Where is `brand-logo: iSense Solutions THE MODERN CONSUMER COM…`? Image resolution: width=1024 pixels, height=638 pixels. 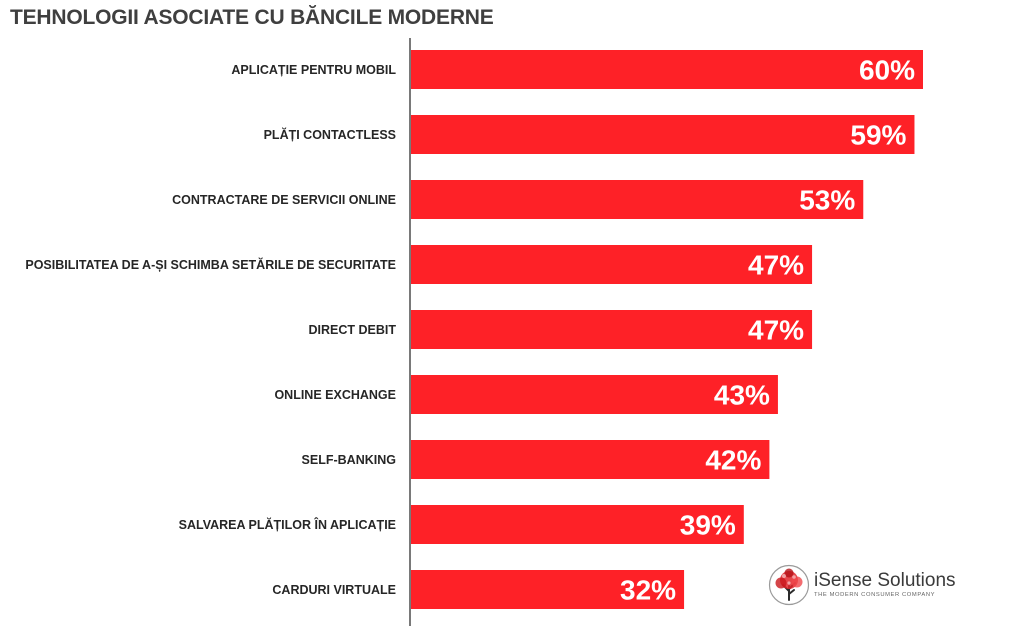 brand-logo: iSense Solutions THE MODERN CONSUMER COM… is located at coordinates (868, 585).